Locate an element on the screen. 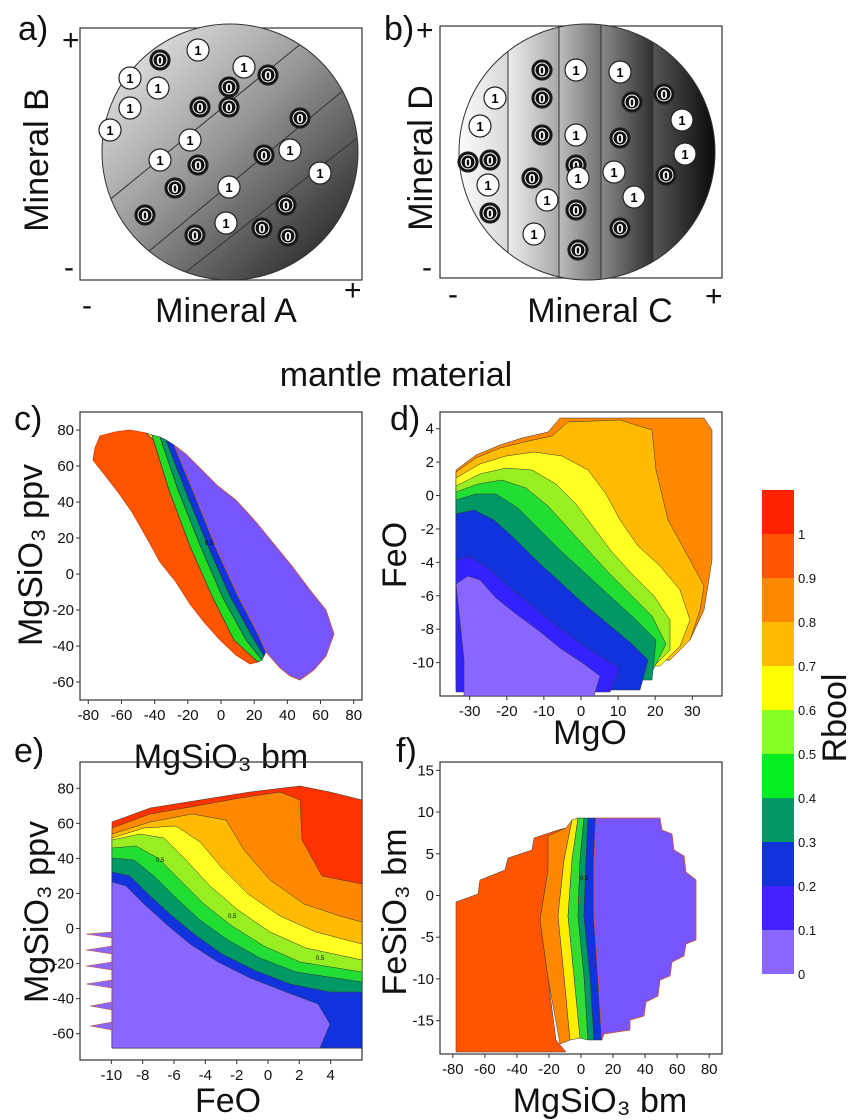  panel-c-letter: c) is located at coordinates (28, 419).